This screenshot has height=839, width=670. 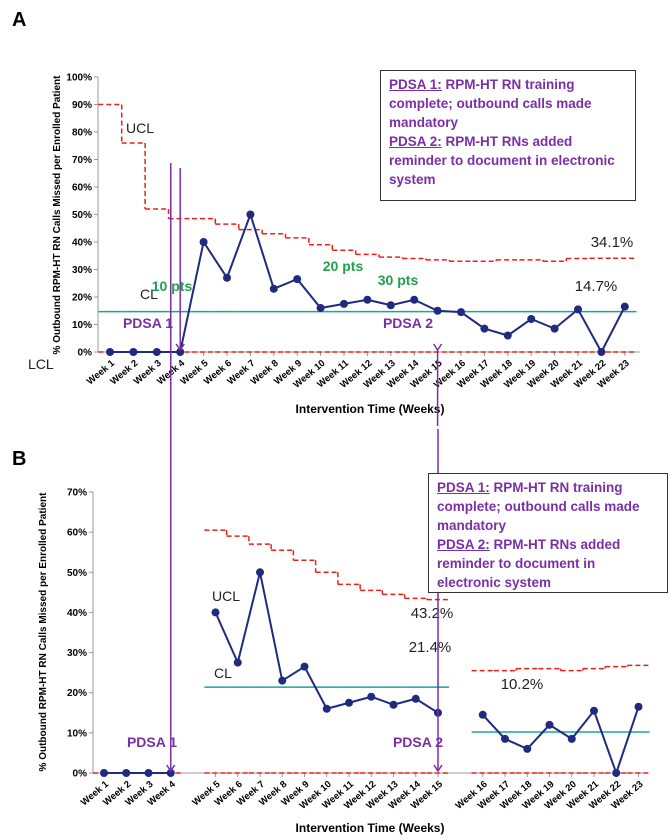 I want to click on panel-label: A, so click(x=19, y=20).